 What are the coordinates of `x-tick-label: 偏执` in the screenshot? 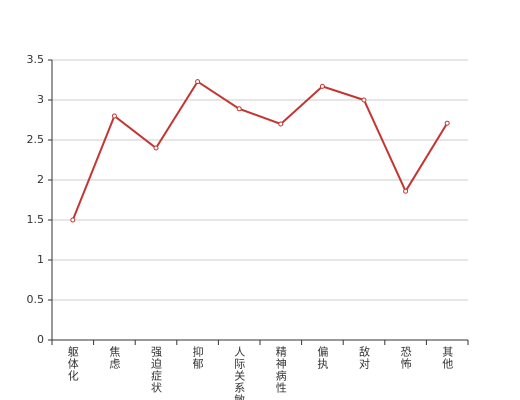 It's located at (322, 357).